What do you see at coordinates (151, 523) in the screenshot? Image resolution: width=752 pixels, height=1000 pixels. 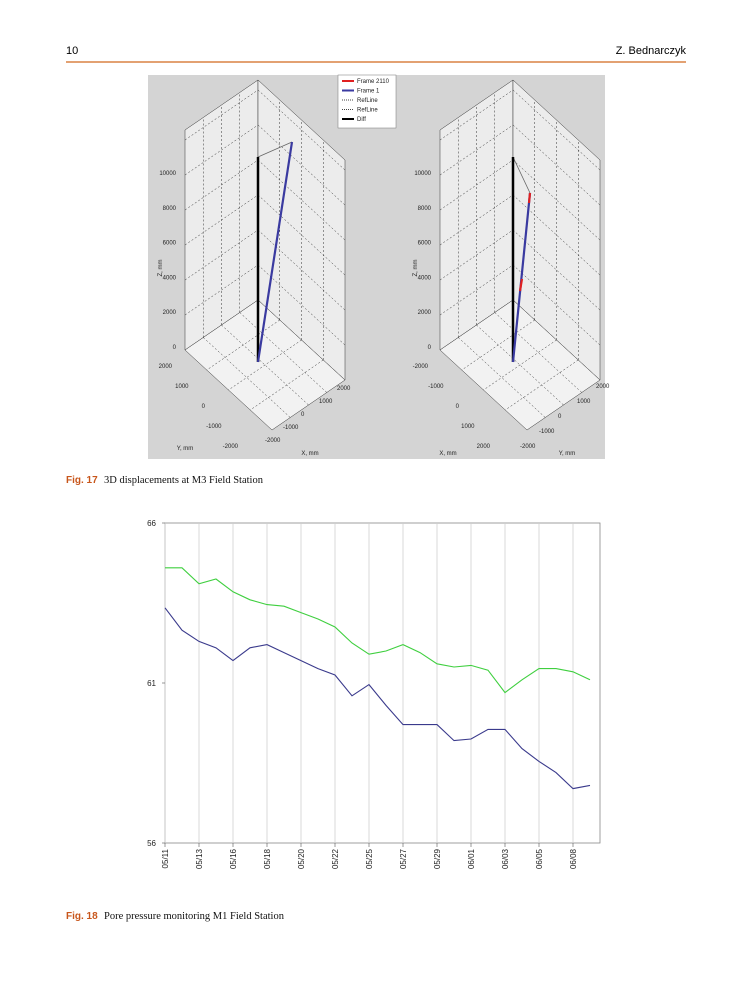 I see `y-tick-label: 66` at bounding box center [151, 523].